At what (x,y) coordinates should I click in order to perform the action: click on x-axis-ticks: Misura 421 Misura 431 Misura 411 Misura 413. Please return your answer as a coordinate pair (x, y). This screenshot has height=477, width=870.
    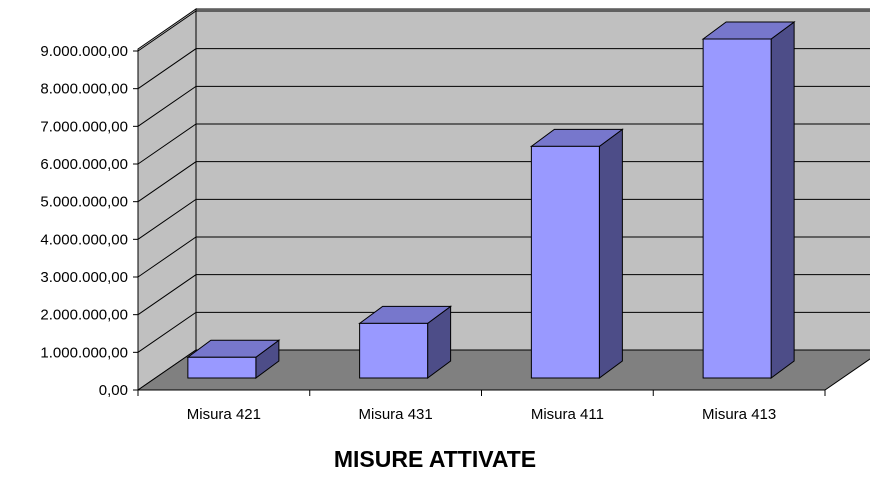
    Looking at the image, I should click on (481, 406).